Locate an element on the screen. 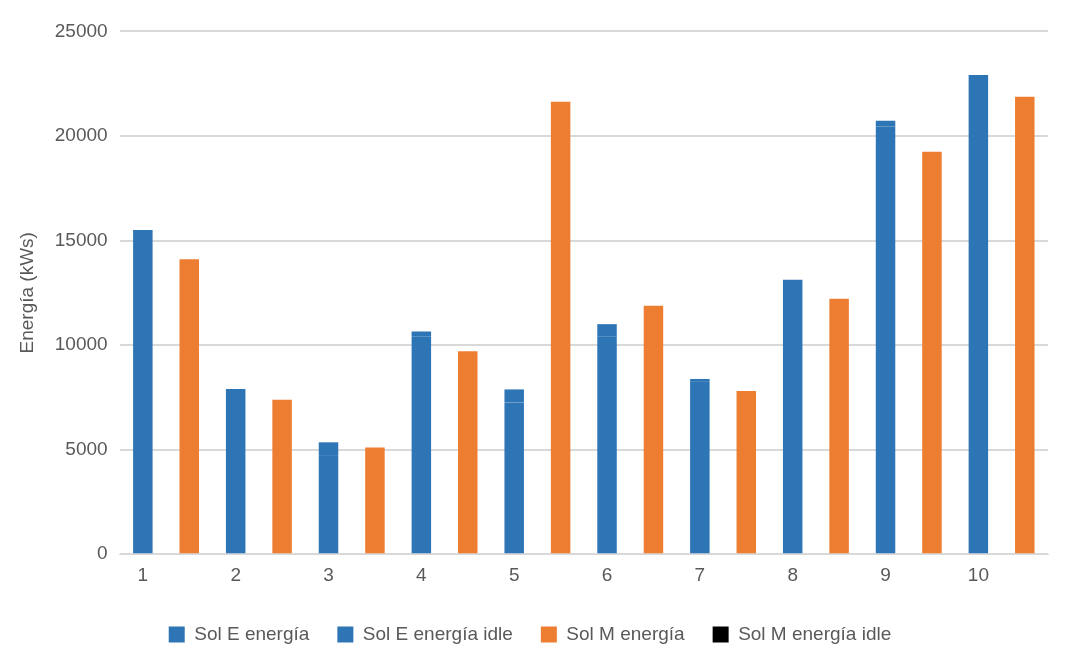 This screenshot has height=666, width=1066. y-tick-label: 25000 is located at coordinates (81, 30).